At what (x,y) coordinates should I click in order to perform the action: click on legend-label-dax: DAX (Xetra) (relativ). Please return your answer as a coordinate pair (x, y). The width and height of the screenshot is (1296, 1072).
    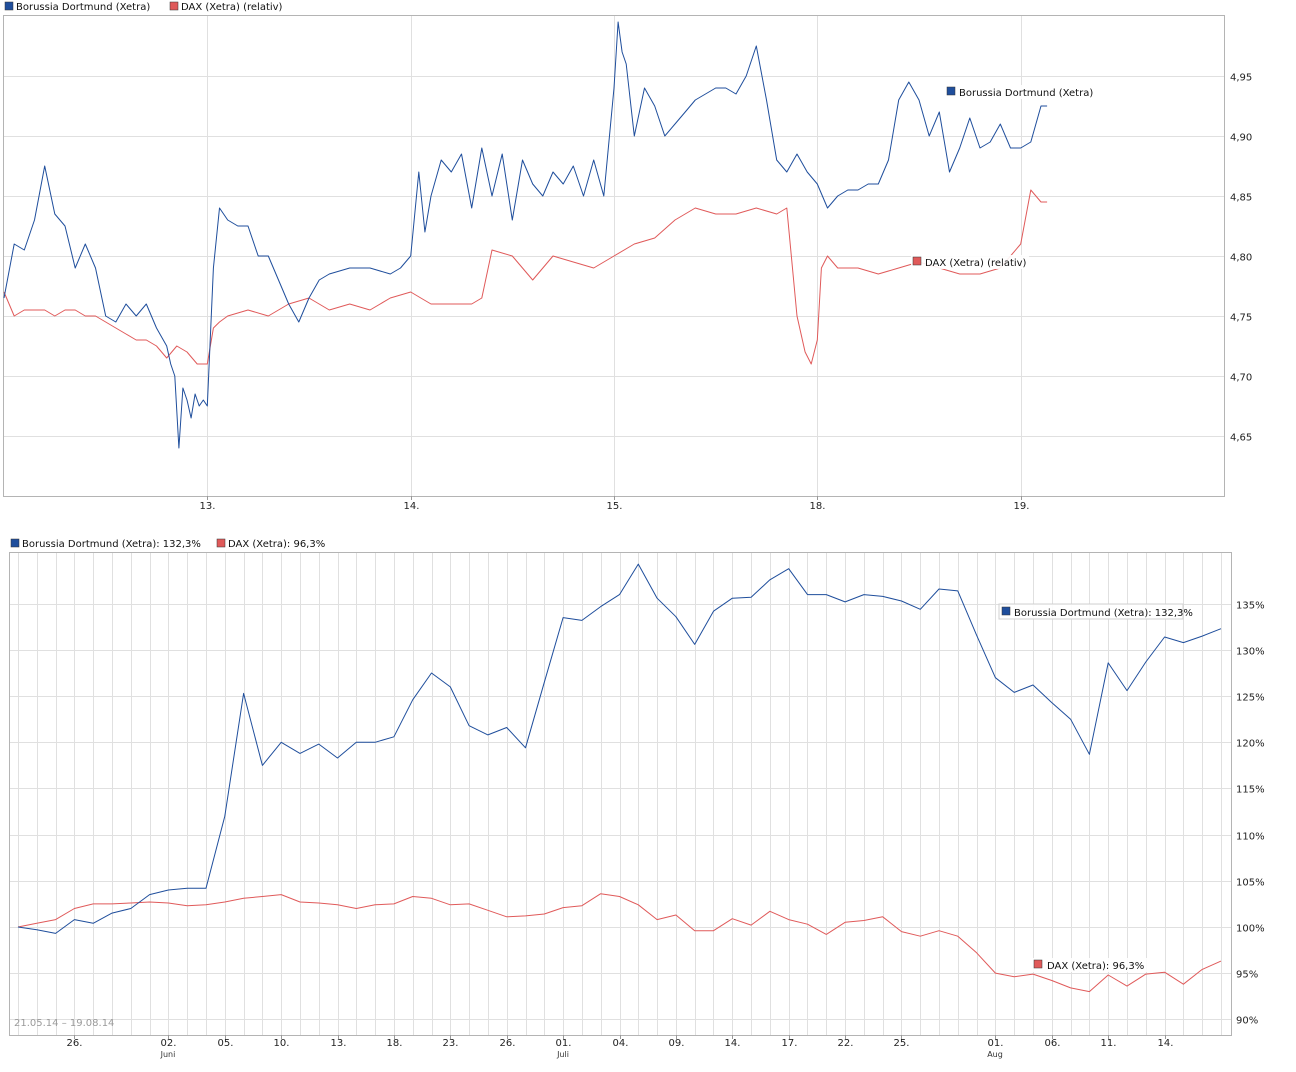
    Looking at the image, I should click on (232, 7).